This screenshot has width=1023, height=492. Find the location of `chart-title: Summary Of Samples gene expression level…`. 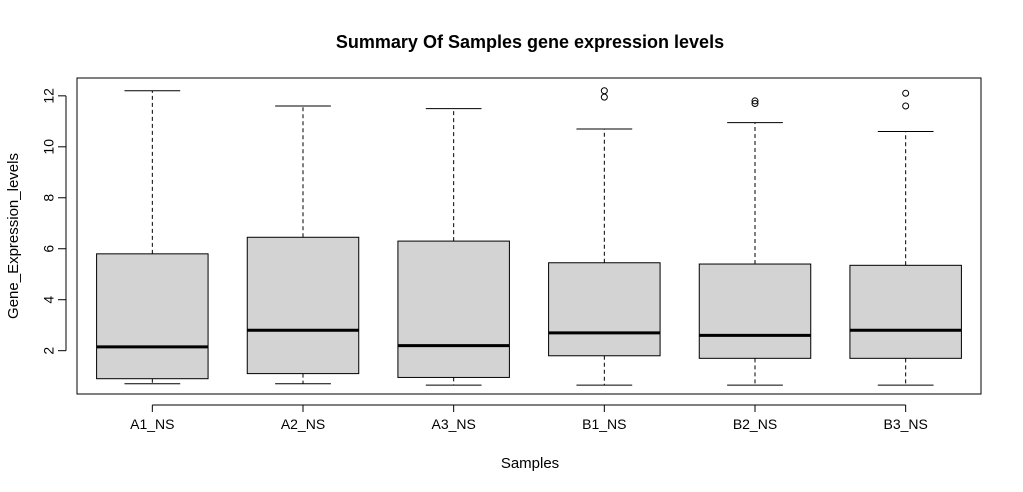

chart-title: Summary Of Samples gene expression level… is located at coordinates (530, 42).